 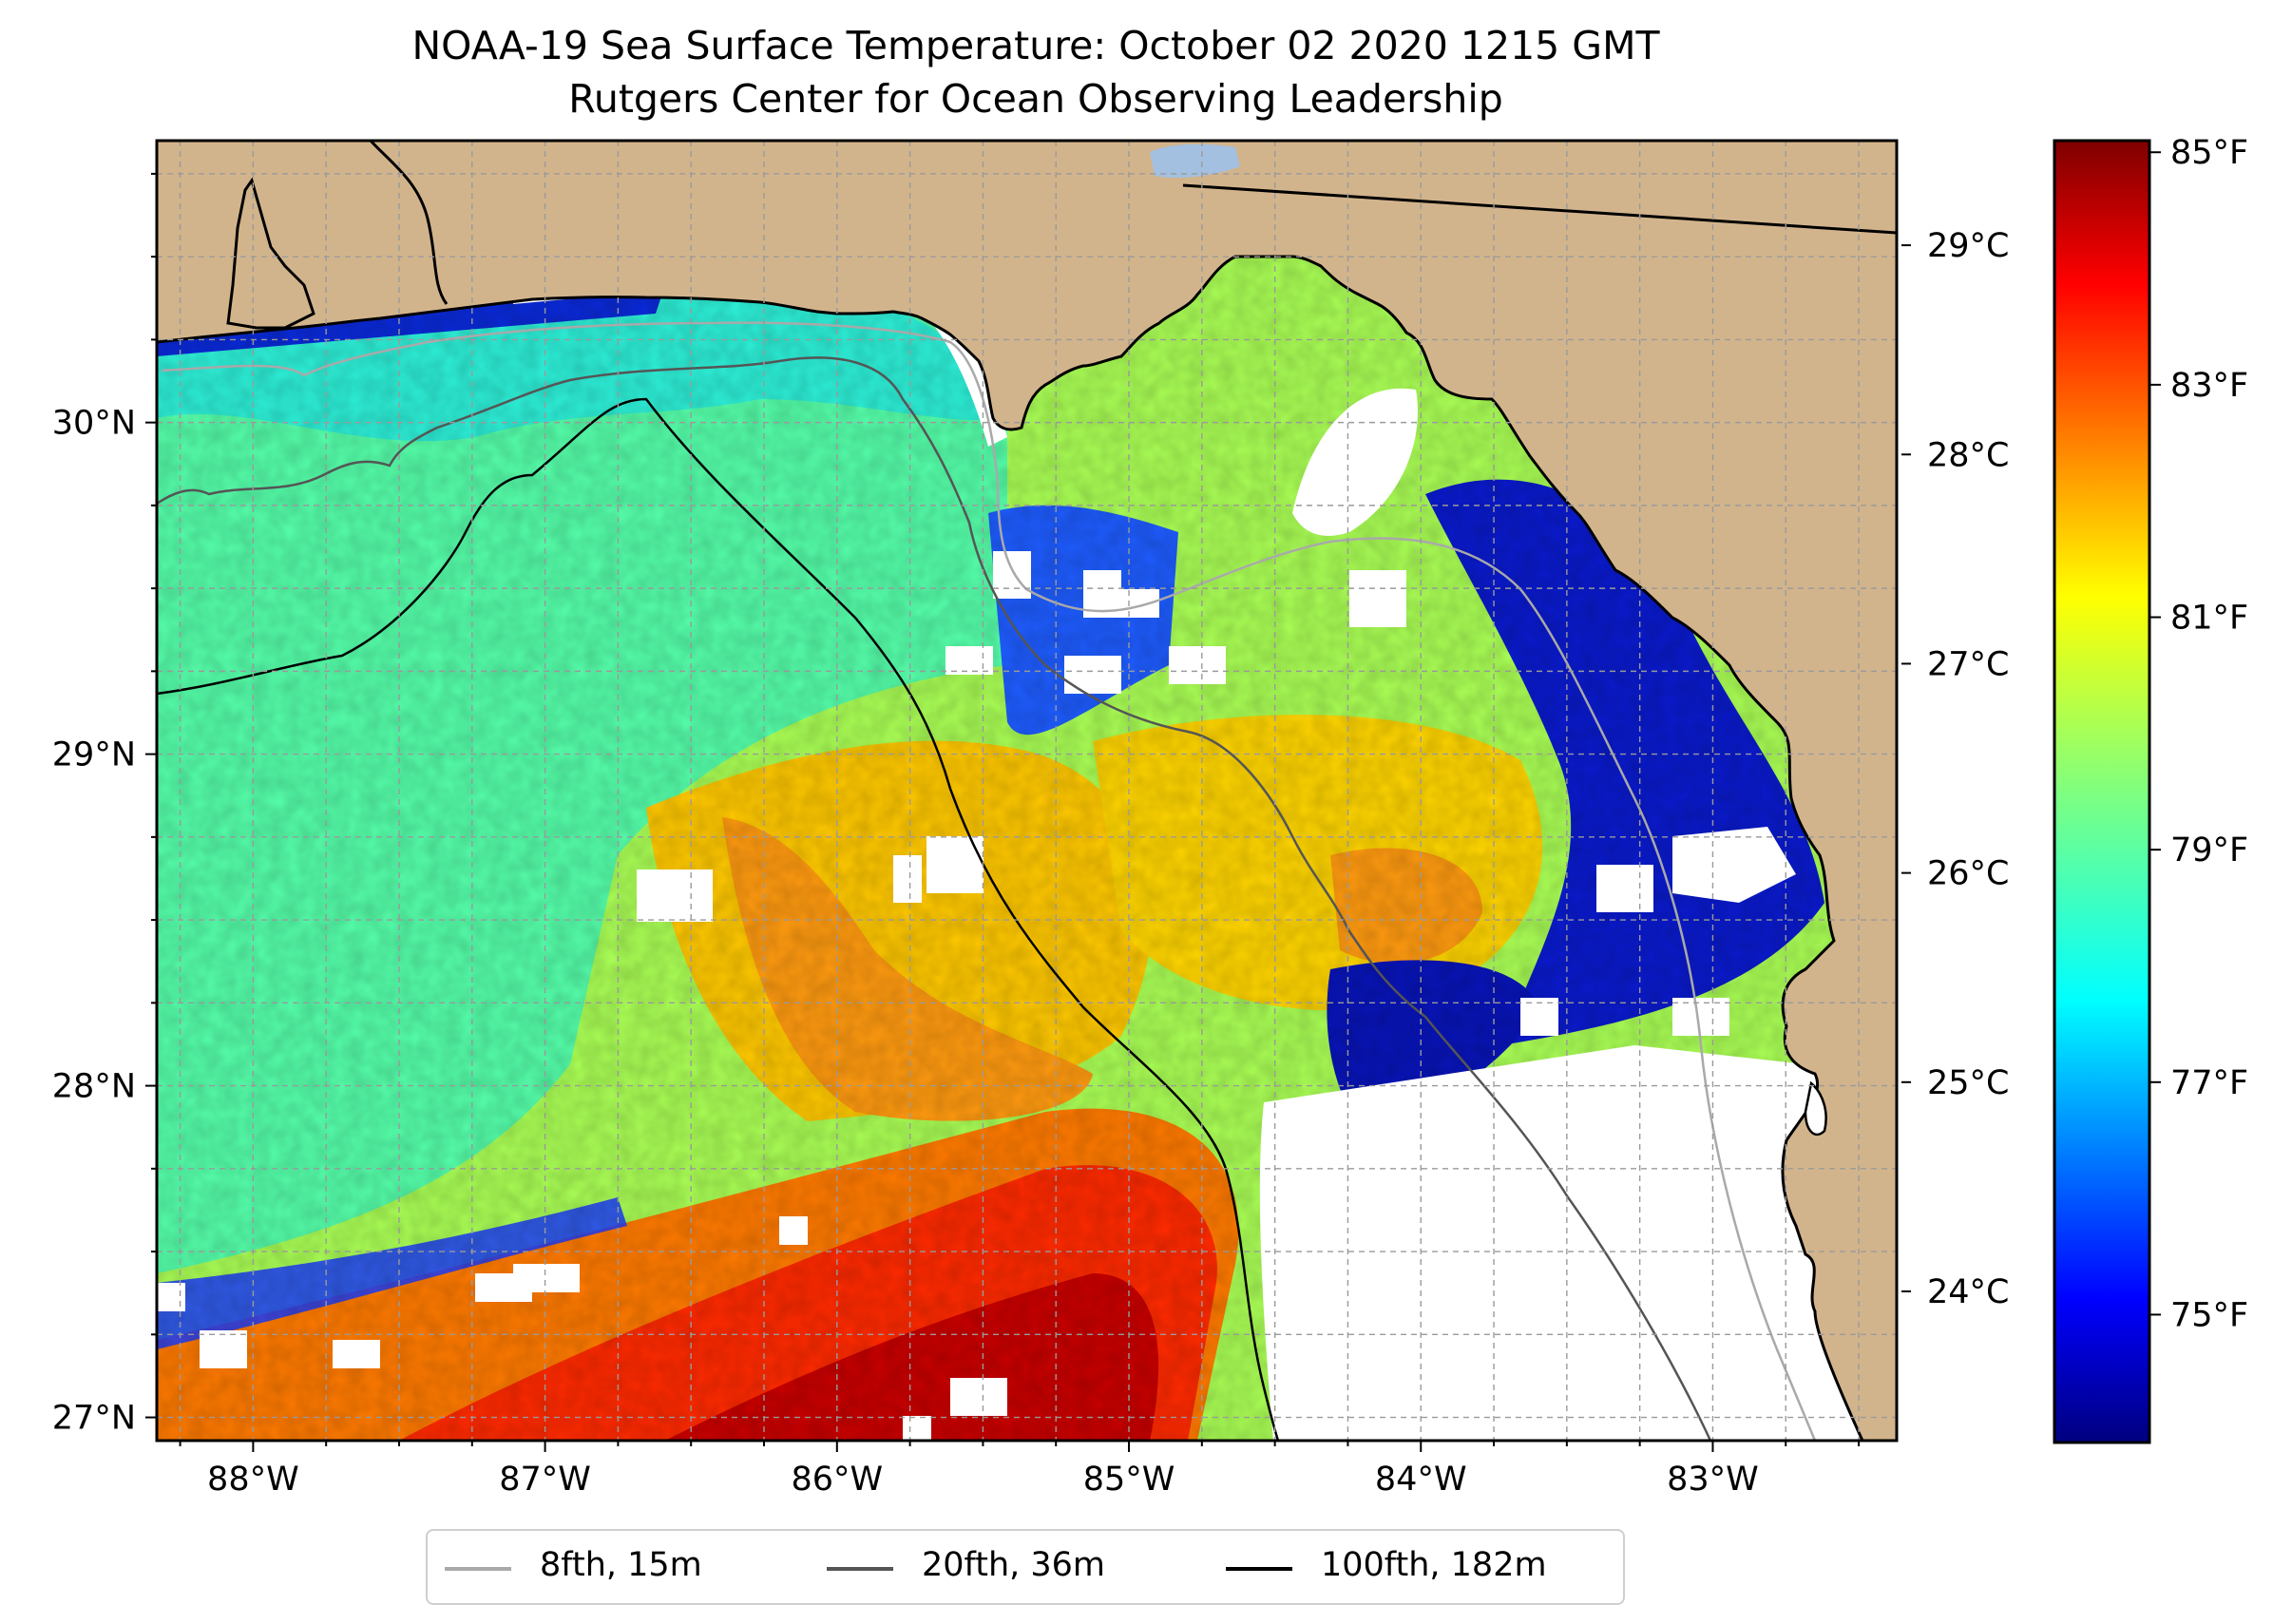 What do you see at coordinates (1968, 246) in the screenshot?
I see `colorbar-label-c: 29°C` at bounding box center [1968, 246].